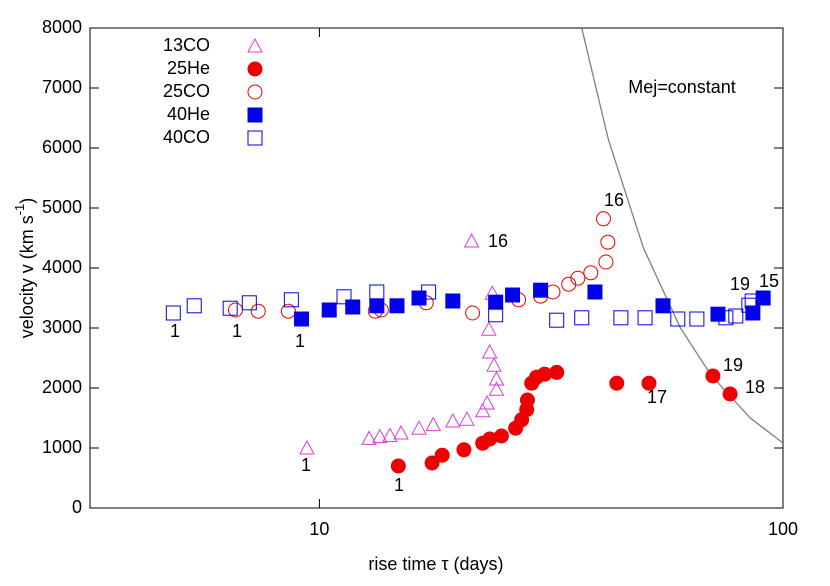 The height and width of the screenshot is (586, 830). What do you see at coordinates (62, 27) in the screenshot?
I see `y-tick-label: 8000` at bounding box center [62, 27].